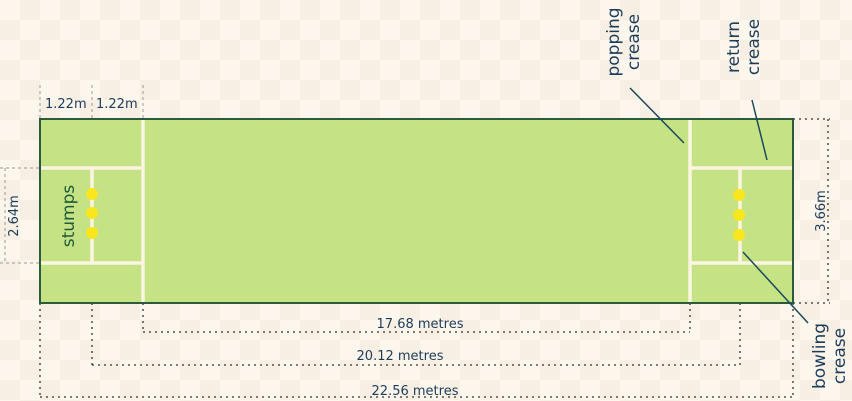  Describe the element at coordinates (14, 216) in the screenshot. I see `dim-stumps-width: 2.64m` at that location.